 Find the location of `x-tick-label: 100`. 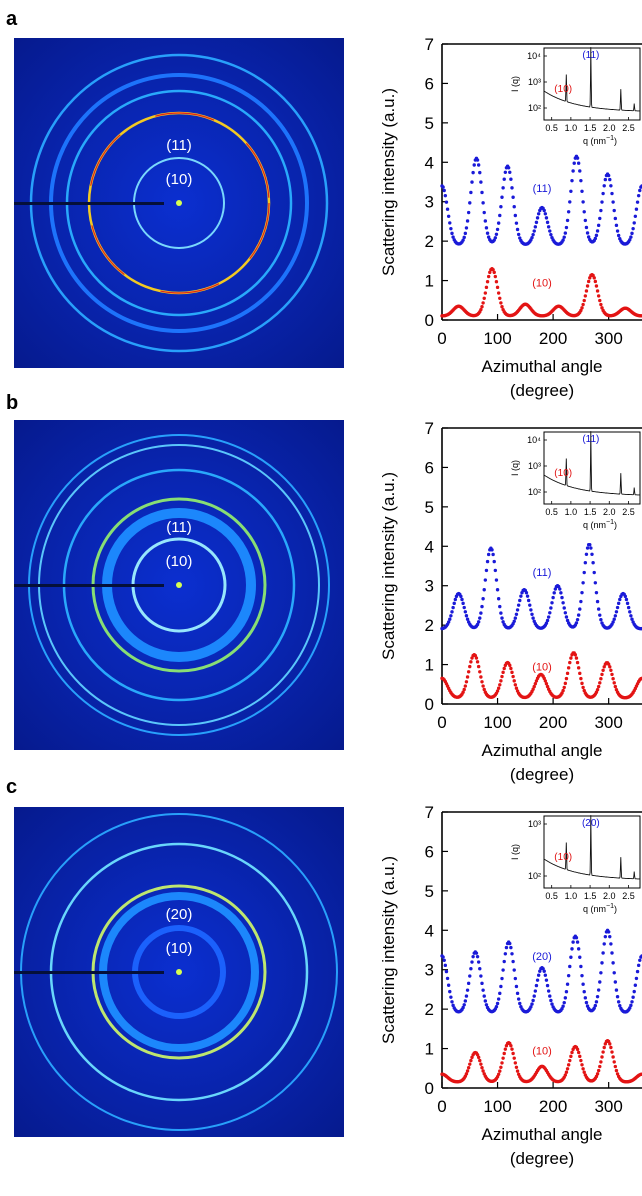

x-tick-label: 100 is located at coordinates (497, 338).